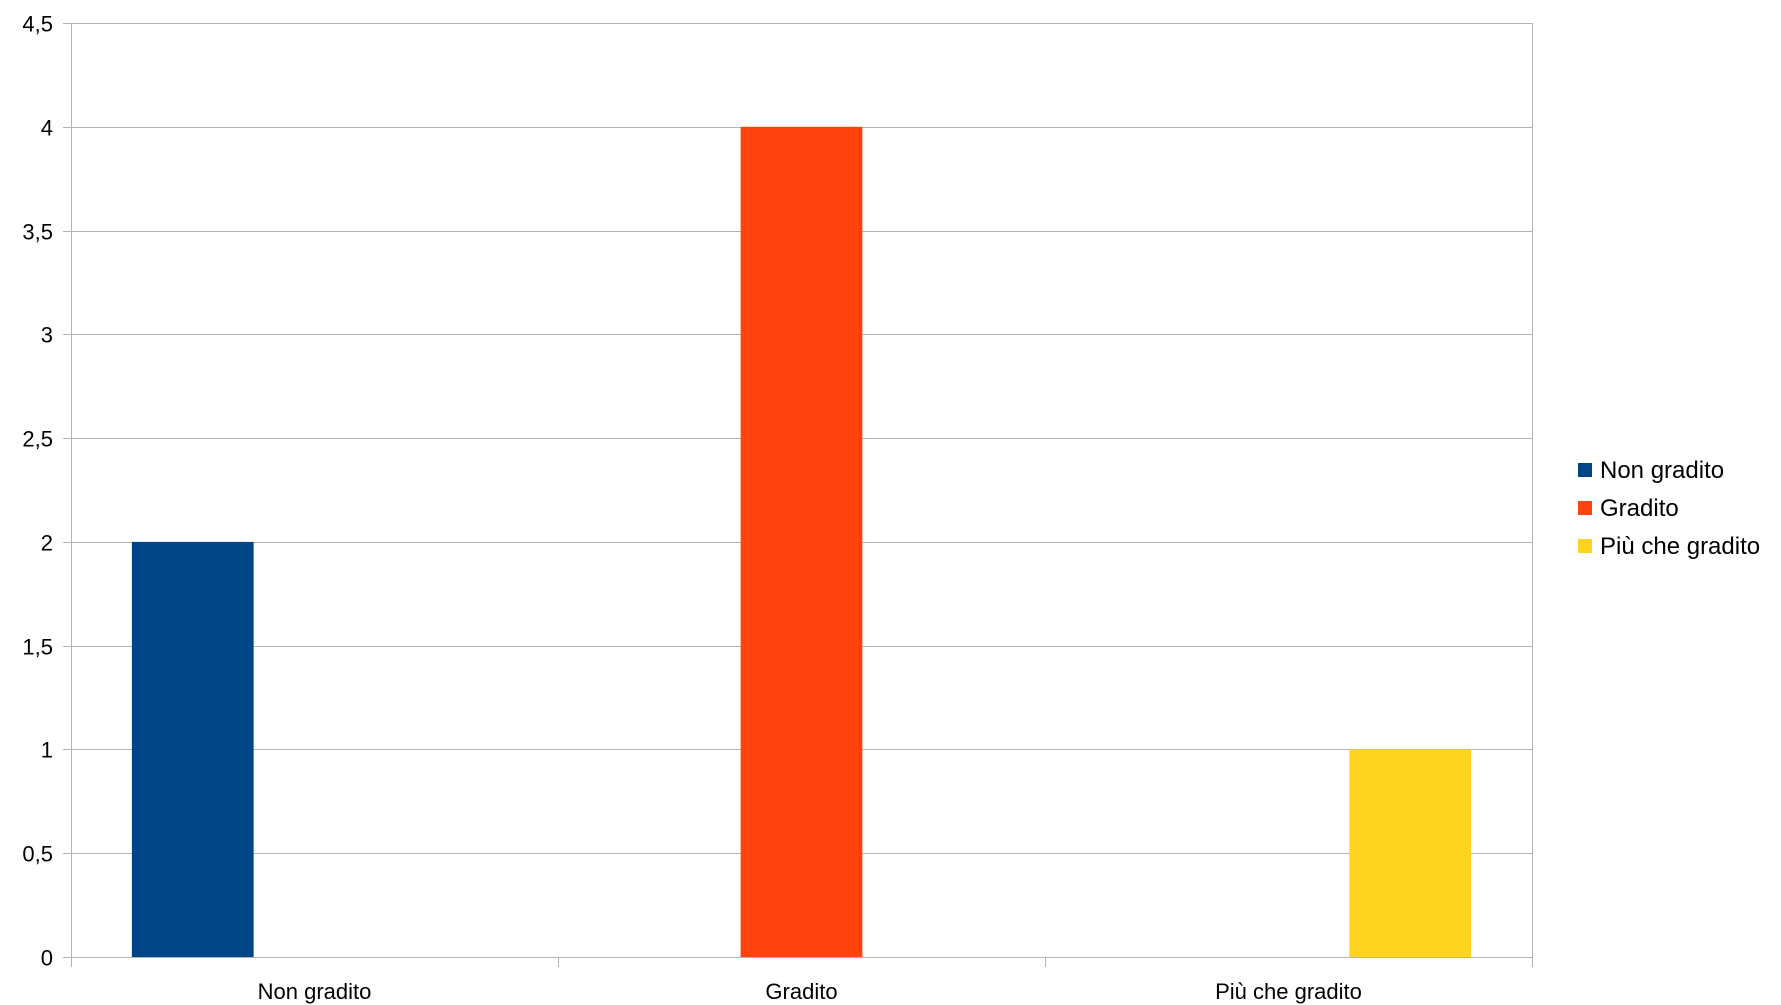 This screenshot has height=1005, width=1781. I want to click on y-tick-labels: 0 0,5 1 1,5 2 2,5 3 3,5 4 4,5, so click(37, 491).